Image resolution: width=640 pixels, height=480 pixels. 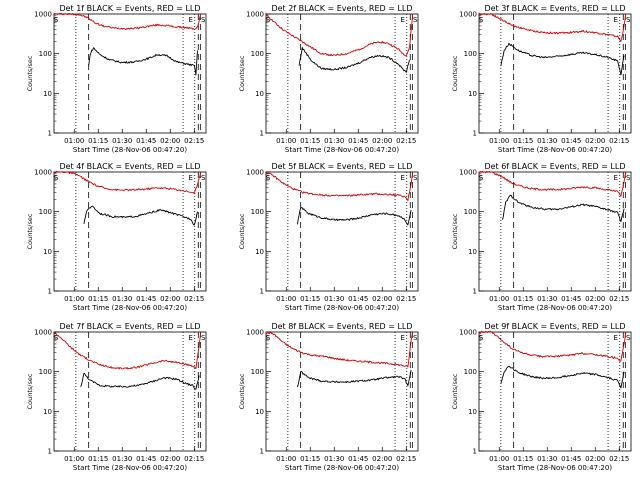 I want to click on panel-title: Det 7f BLACK = Events, RED = LLD, so click(x=129, y=326).